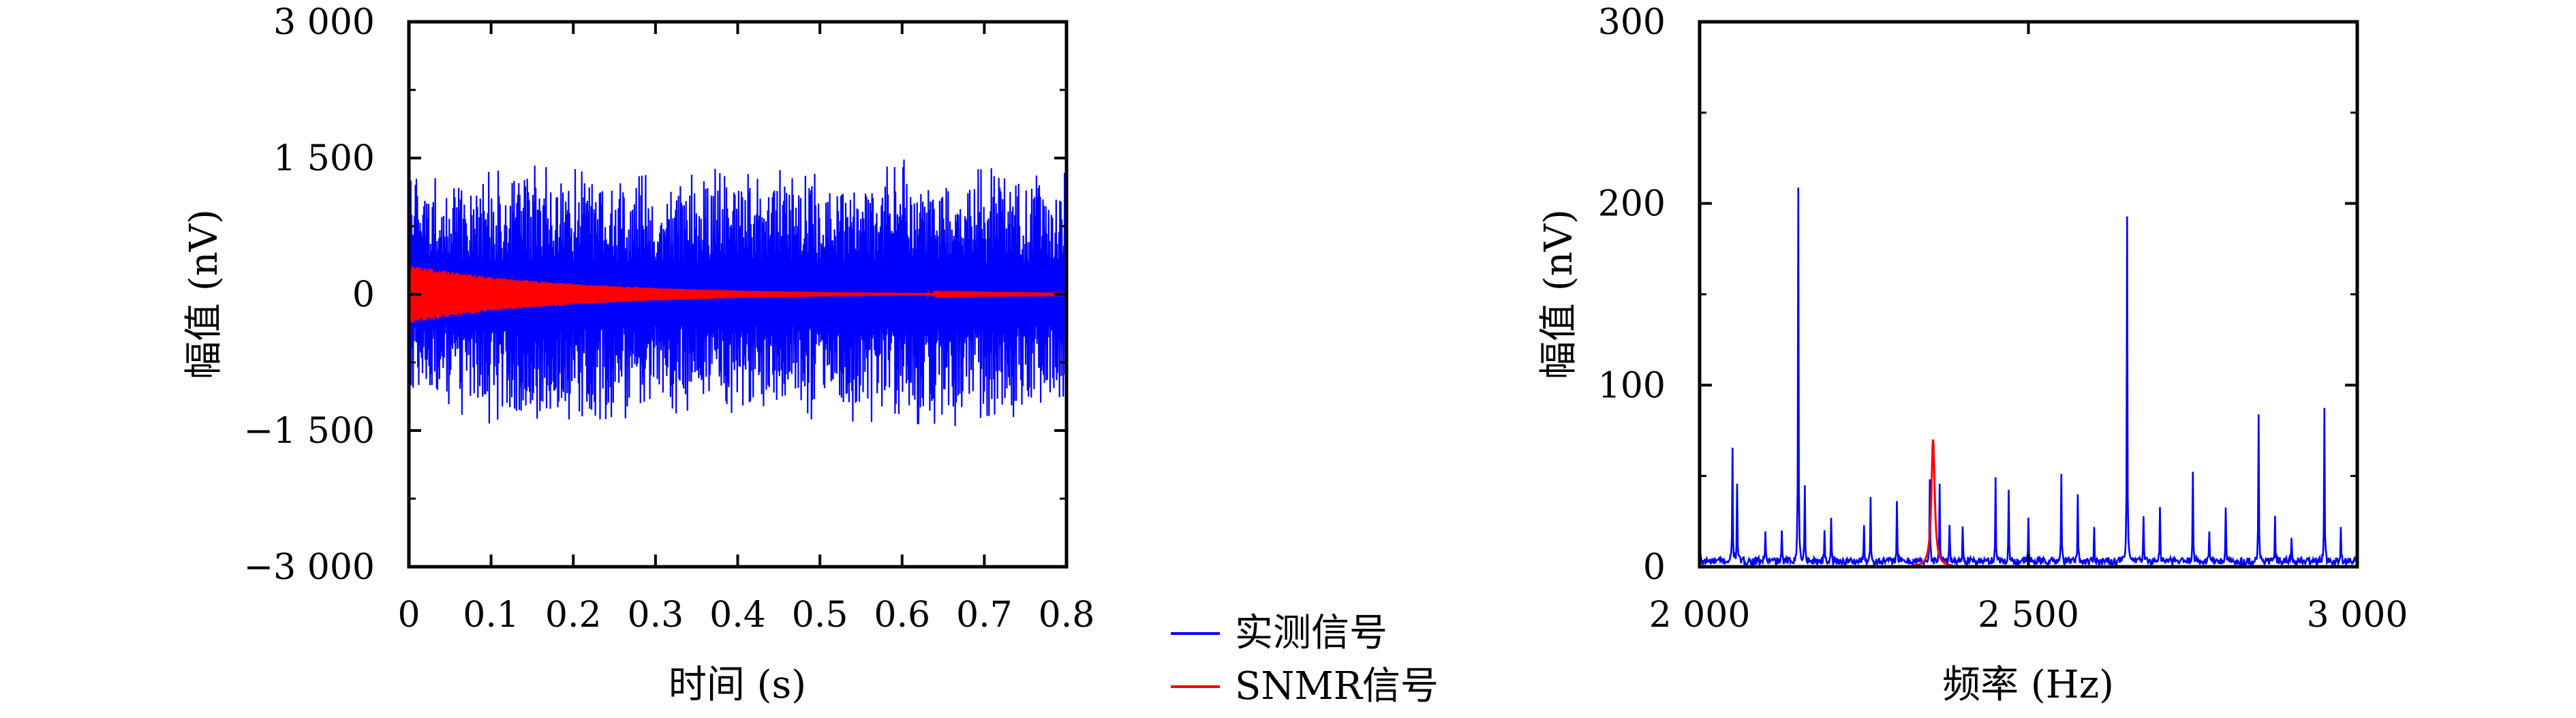  What do you see at coordinates (1337, 686) in the screenshot?
I see `legend-label-snmr: SNMR信号` at bounding box center [1337, 686].